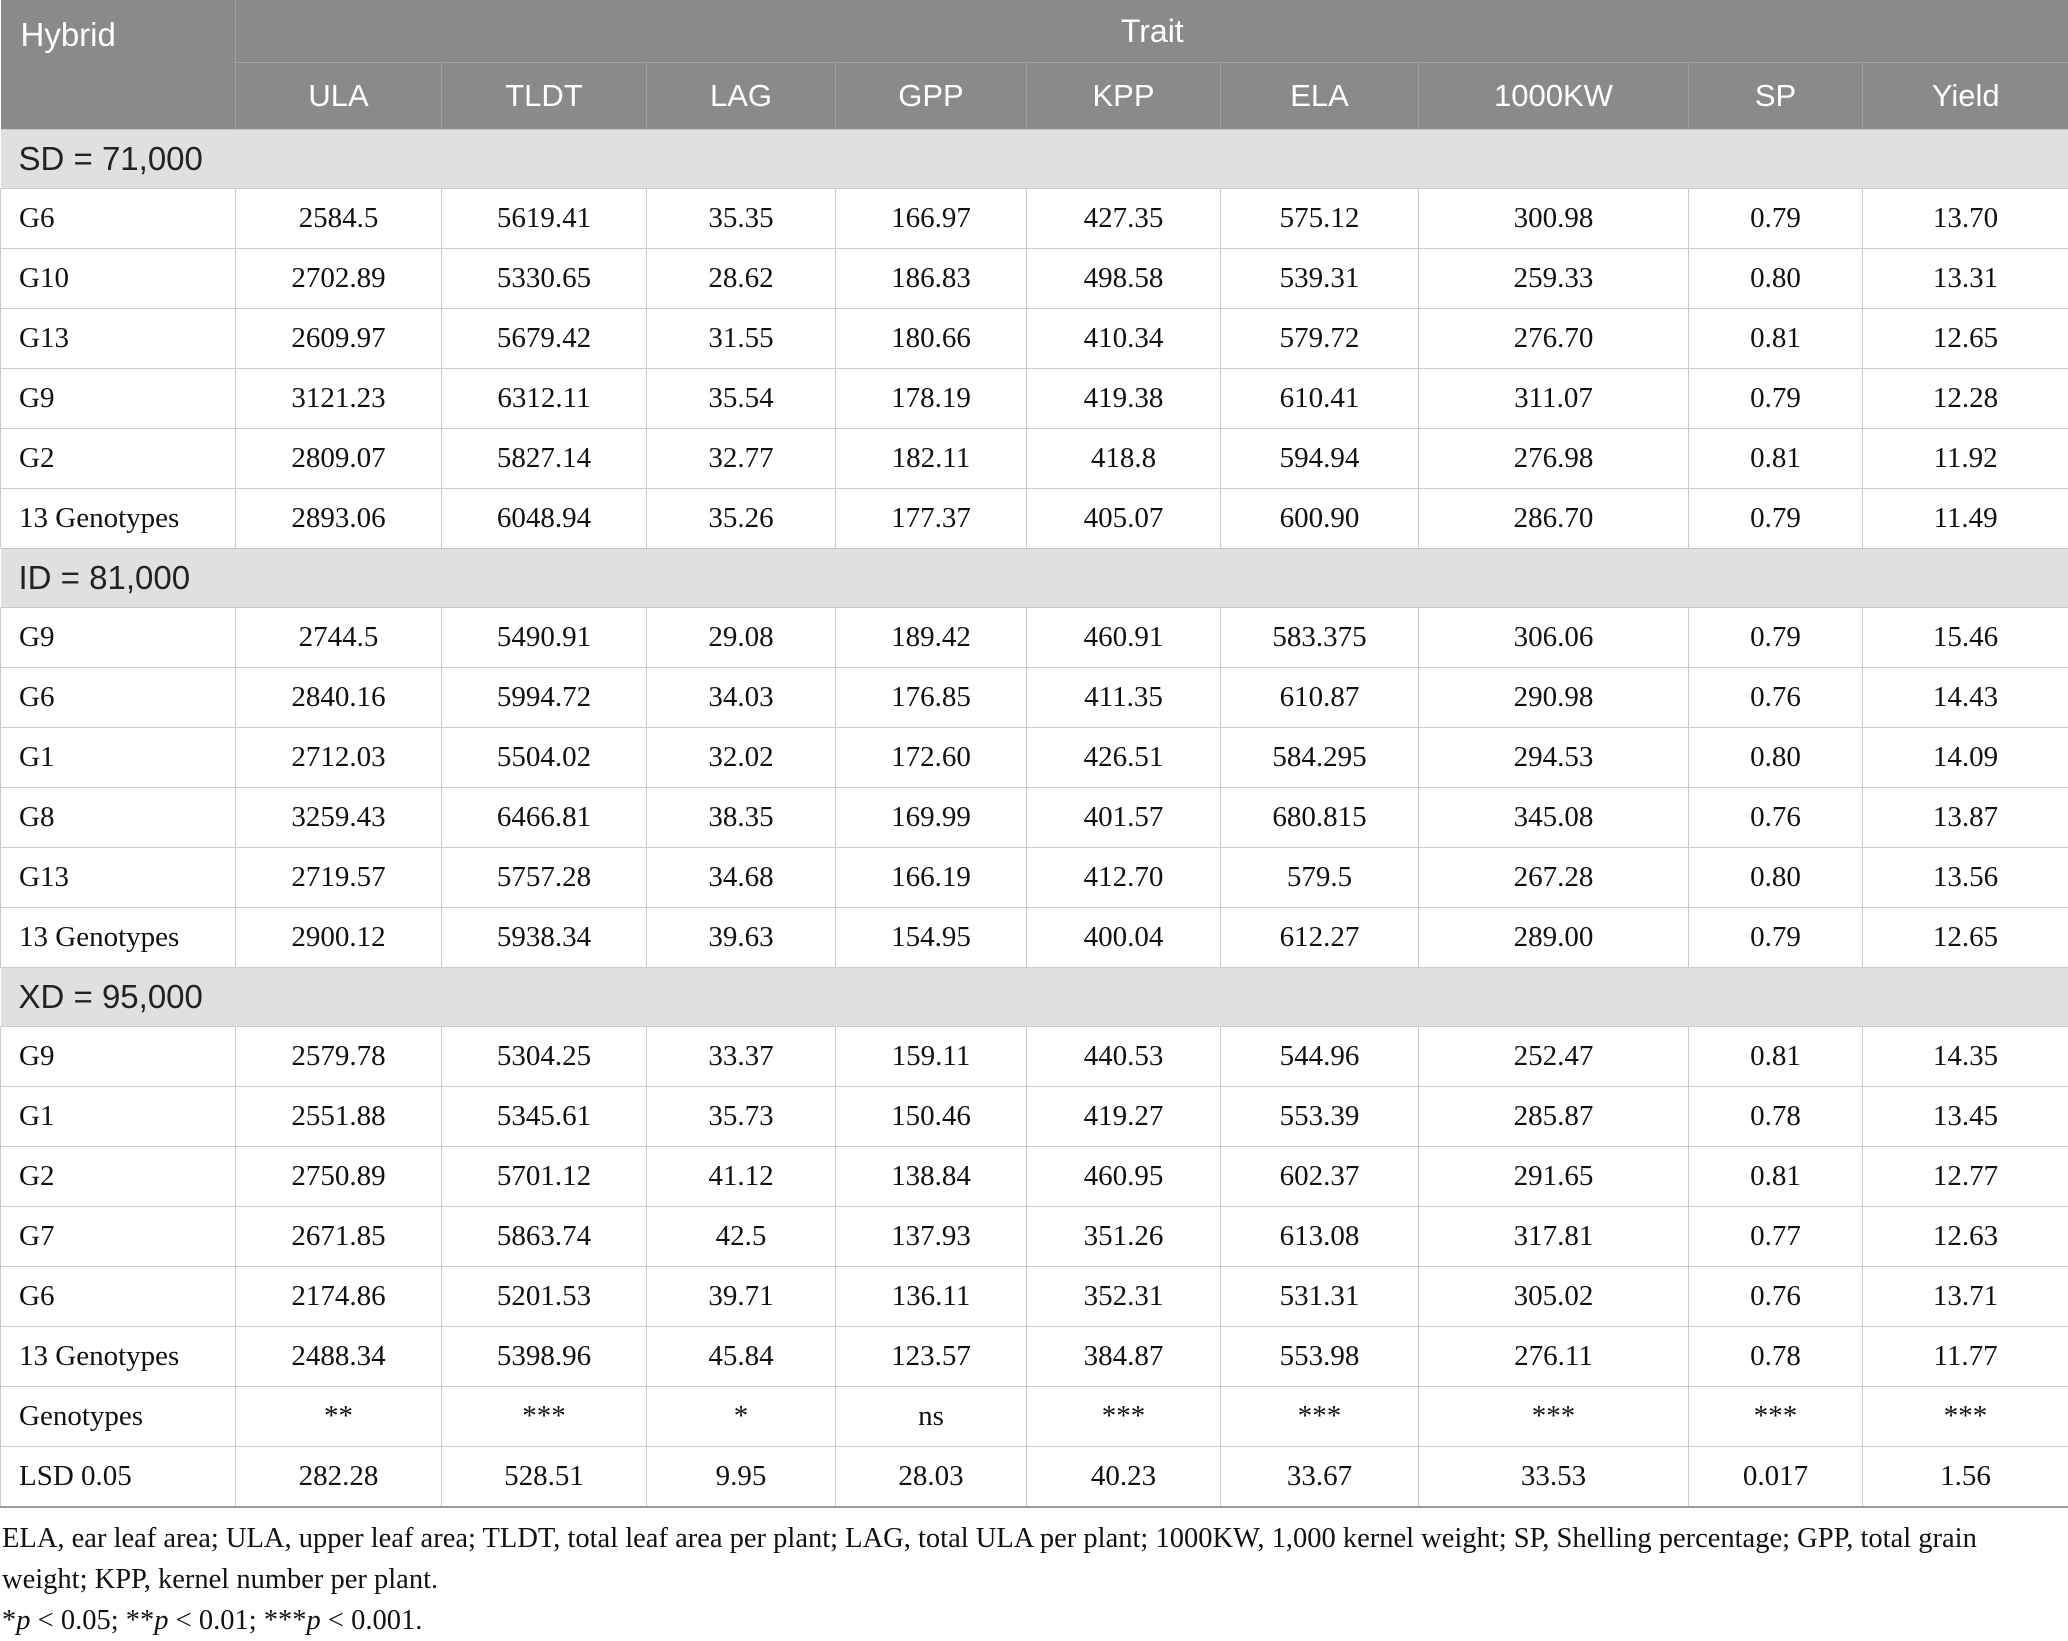  What do you see at coordinates (1554, 96) in the screenshot?
I see `column-header-1000kw: 1000KW` at bounding box center [1554, 96].